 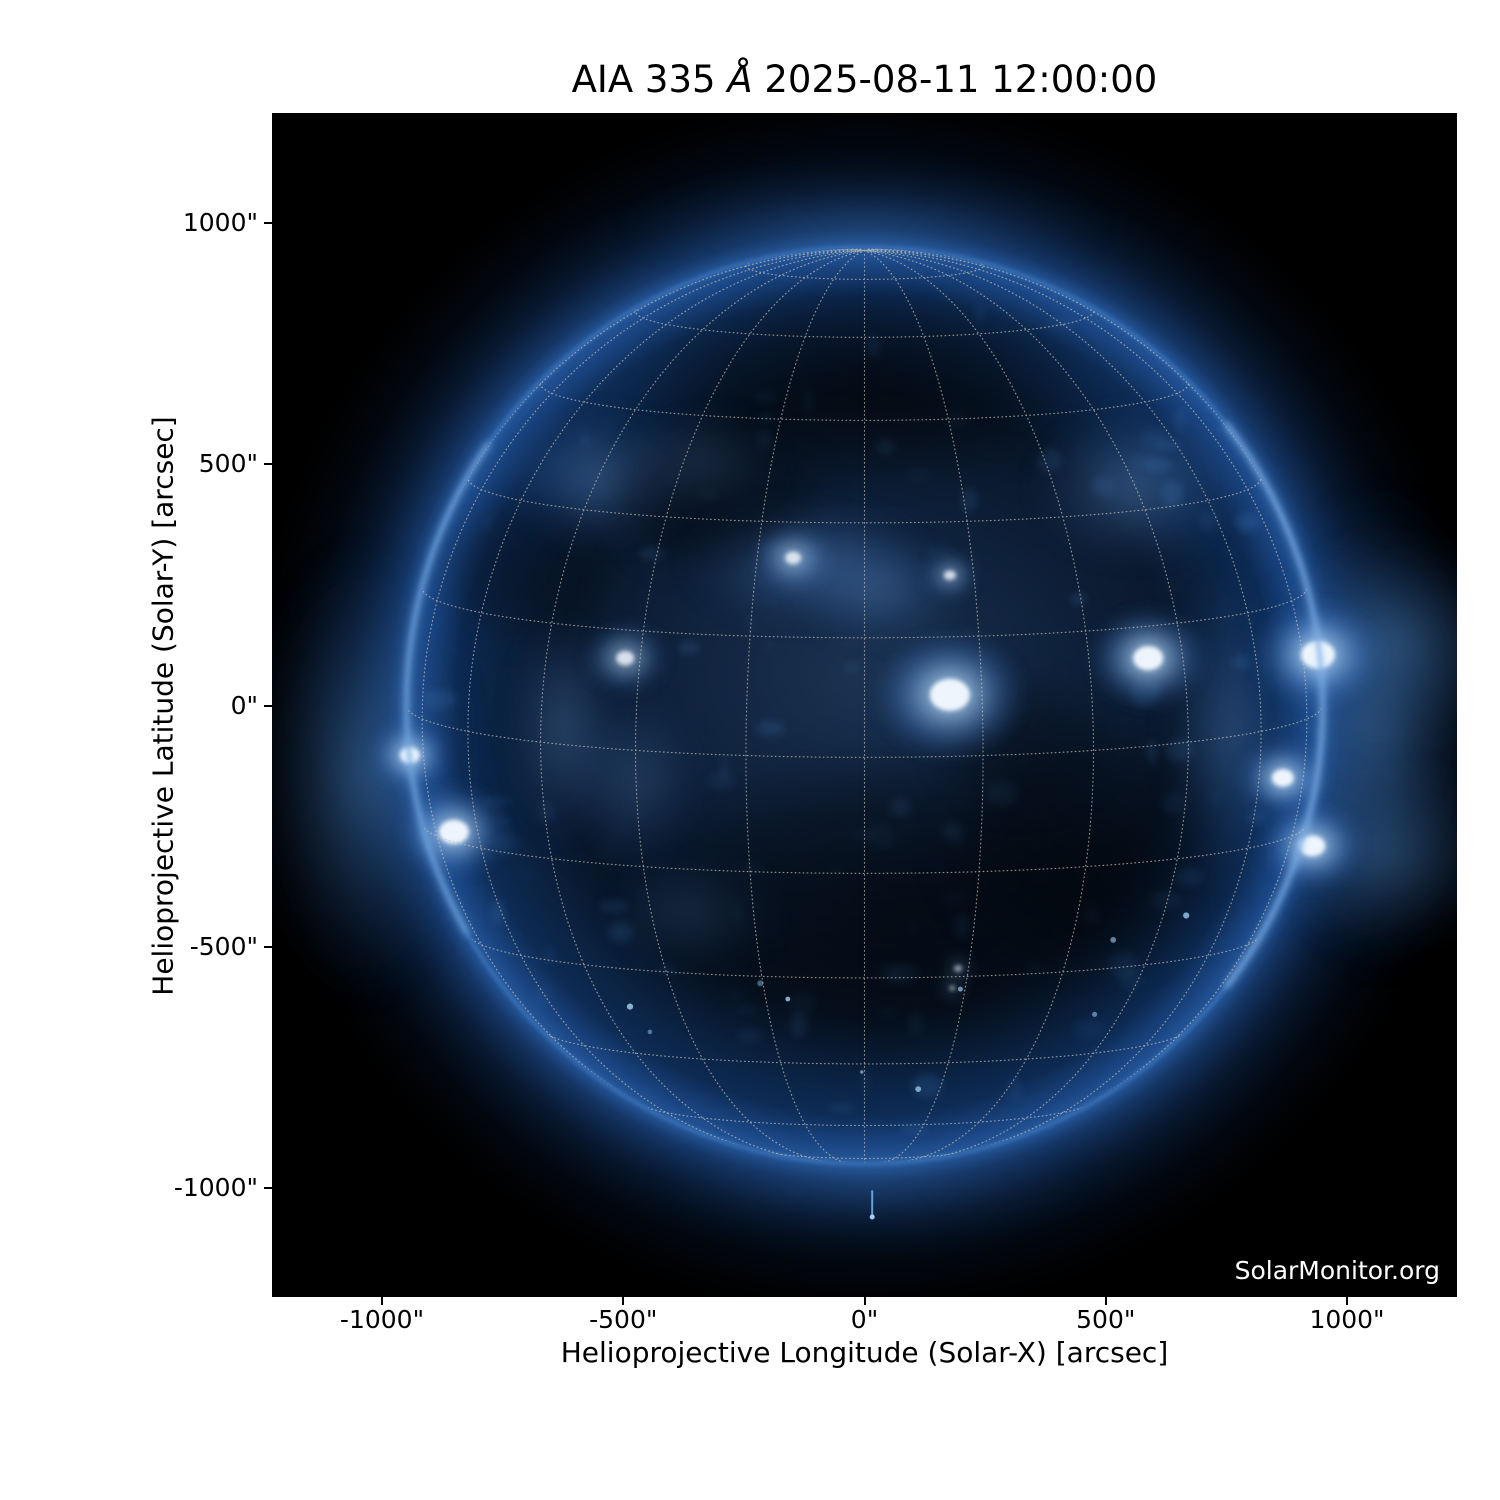 I want to click on x-tick-label: 500", so click(x=1106, y=1319).